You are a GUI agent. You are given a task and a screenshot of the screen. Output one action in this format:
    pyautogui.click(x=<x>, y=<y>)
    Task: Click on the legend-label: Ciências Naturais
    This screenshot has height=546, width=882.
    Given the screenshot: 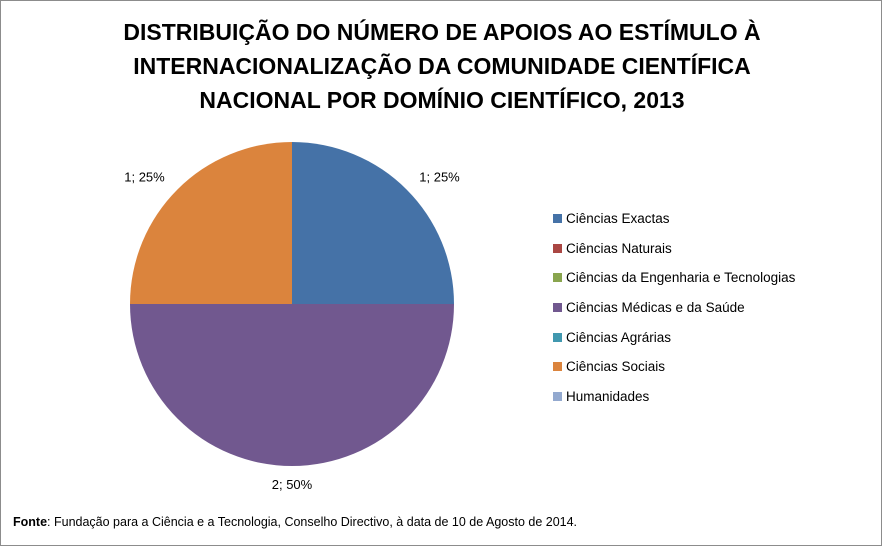 What is the action you would take?
    pyautogui.click(x=619, y=248)
    